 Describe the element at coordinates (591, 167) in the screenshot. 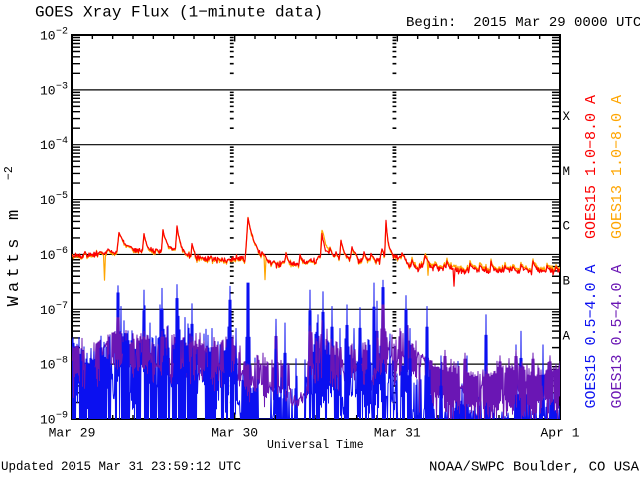

I see `svg-text: GOES15 1.0−8.0 A` at that location.